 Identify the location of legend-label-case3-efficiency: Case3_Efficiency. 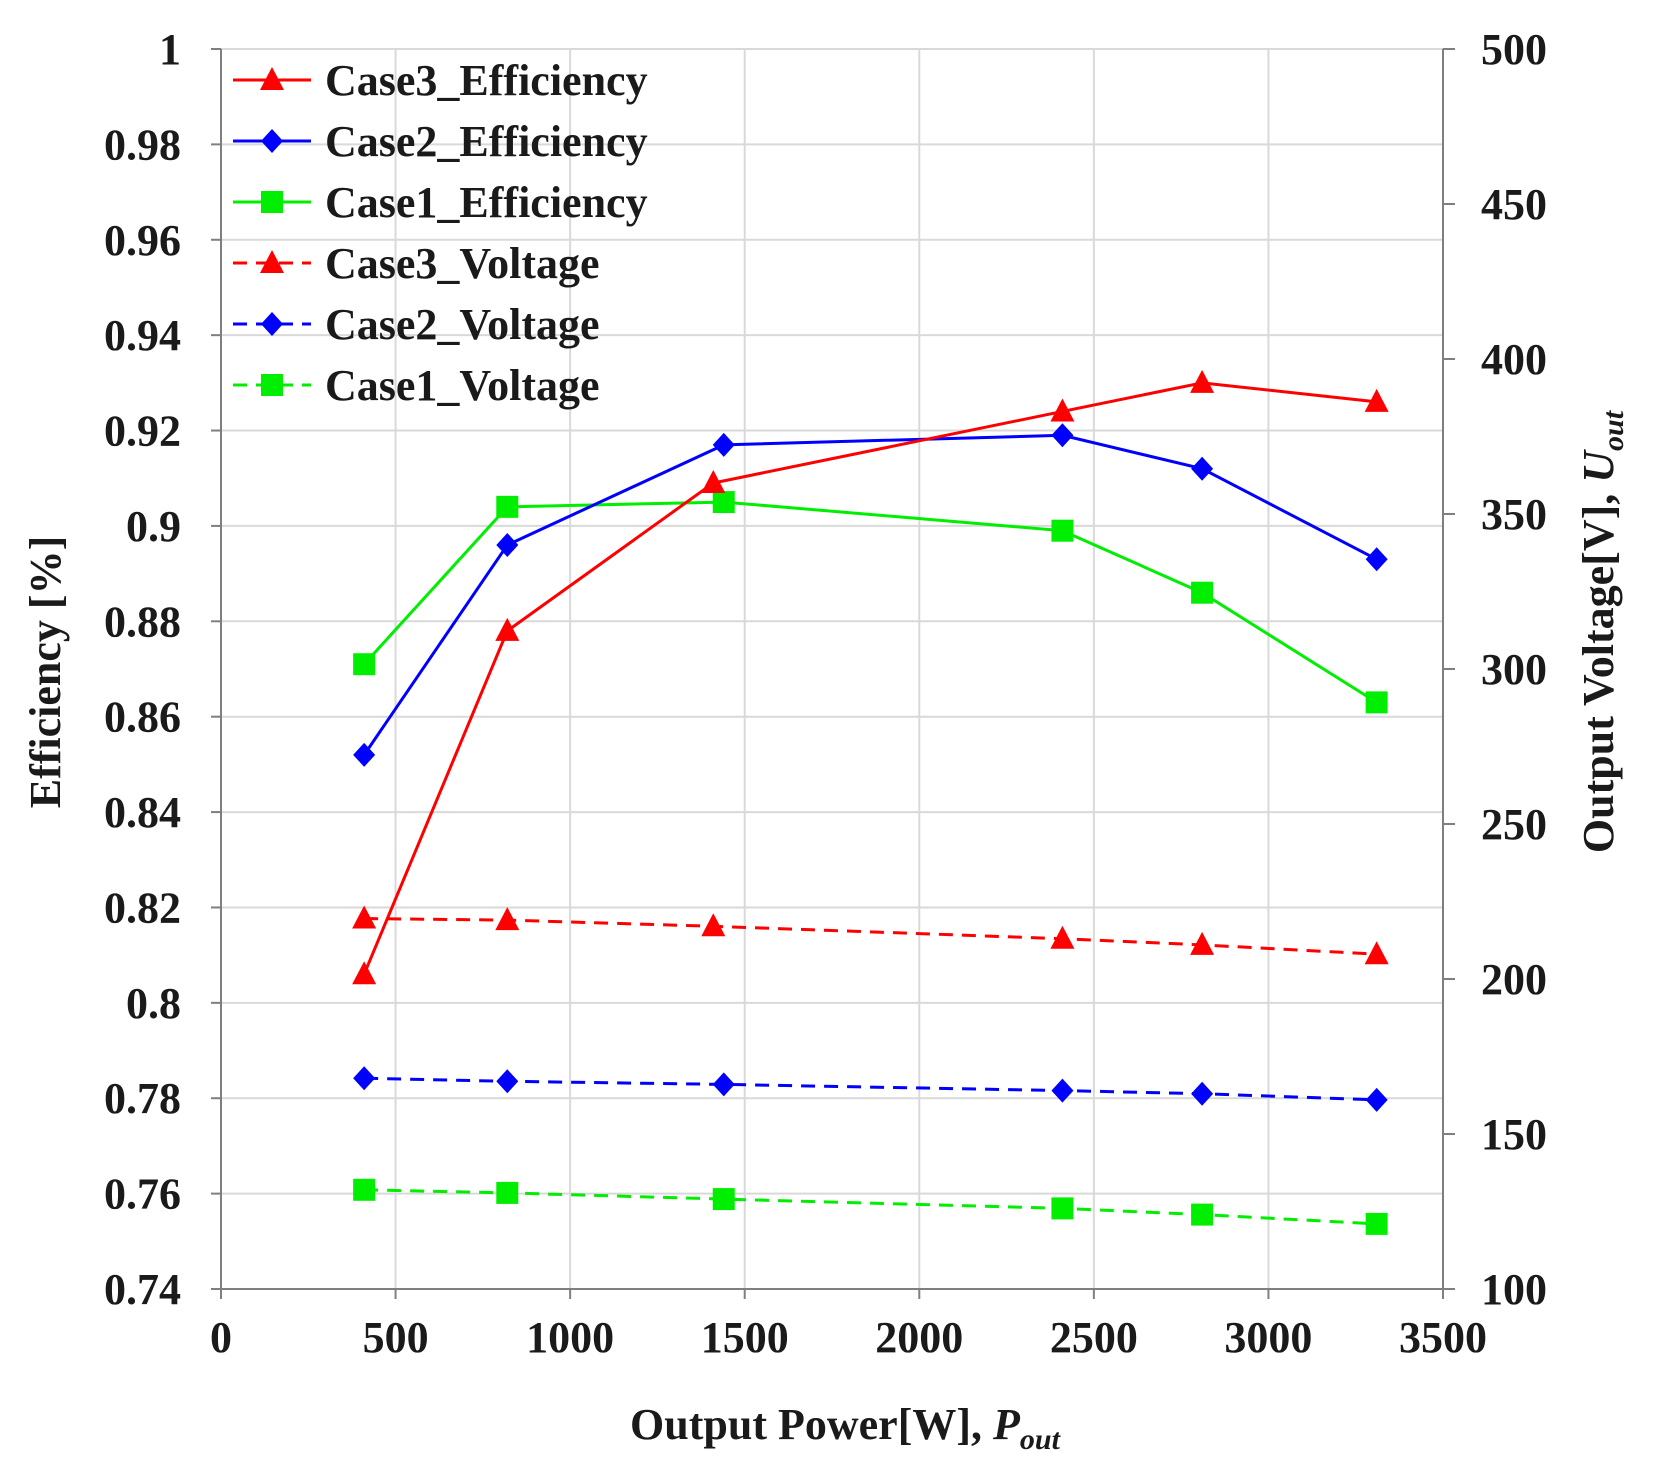
(486, 80).